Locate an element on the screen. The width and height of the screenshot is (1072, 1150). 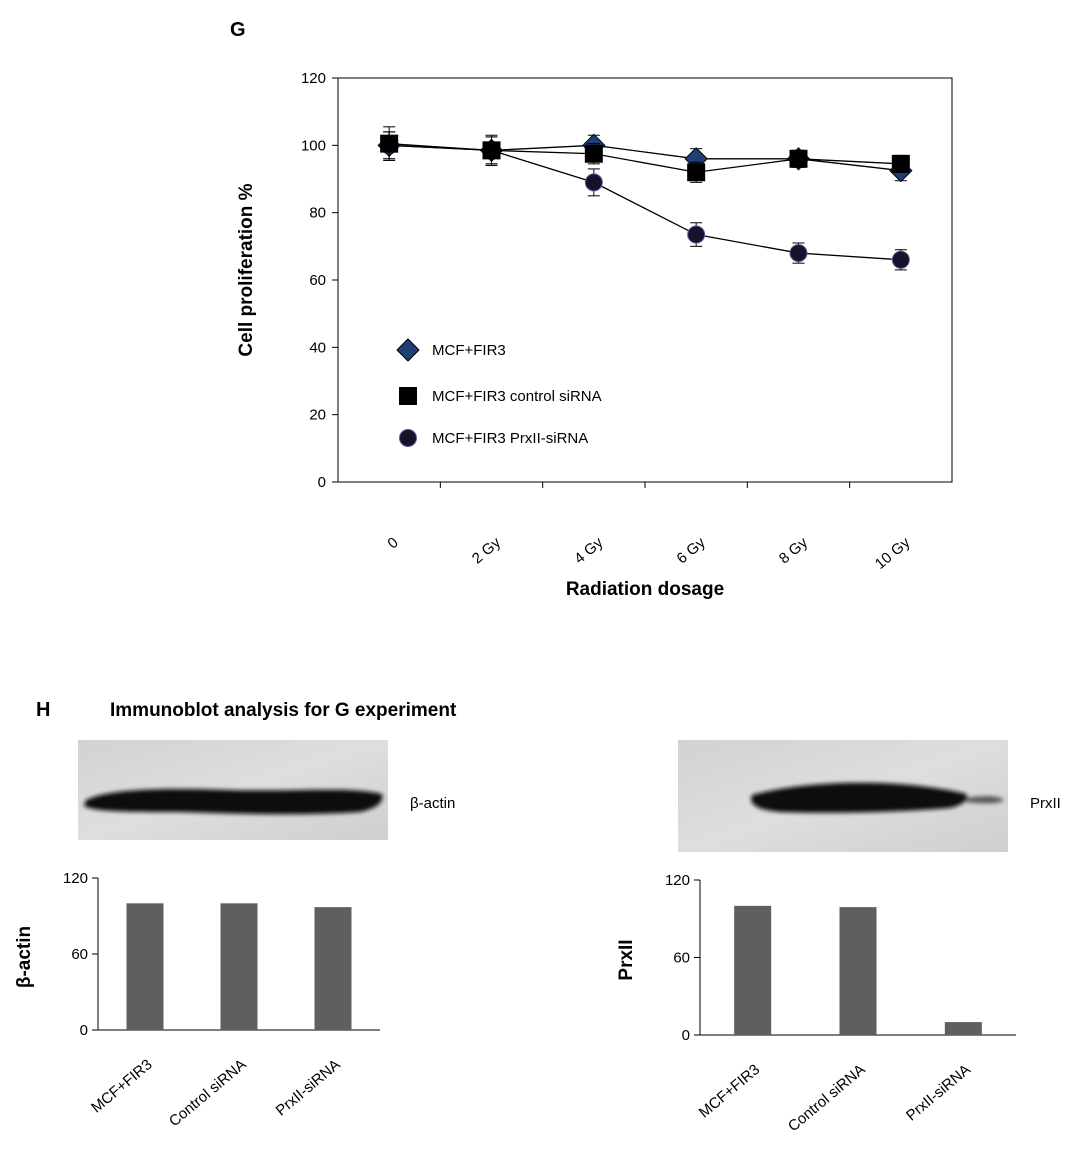
y-tick-label: 80 is located at coordinates (317, 213).